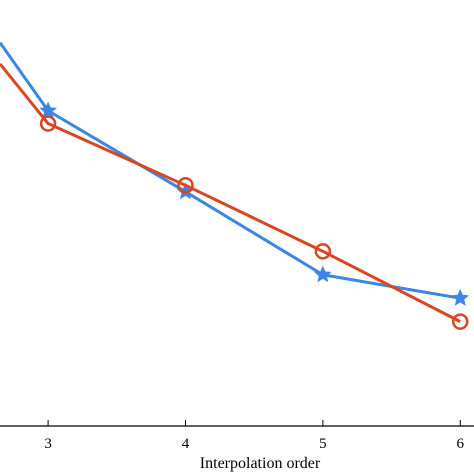 This screenshot has width=474, height=474. Describe the element at coordinates (48, 444) in the screenshot. I see `x-tick-label: 3` at that location.